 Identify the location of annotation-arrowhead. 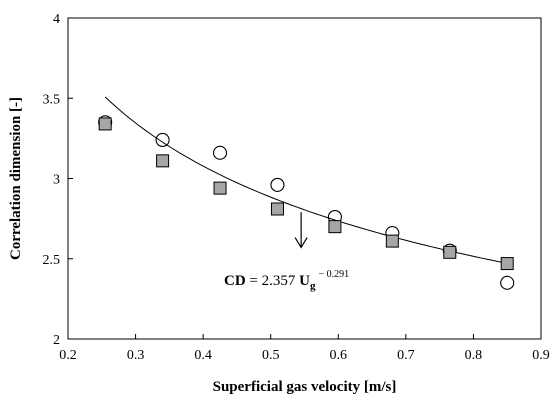
(301, 243).